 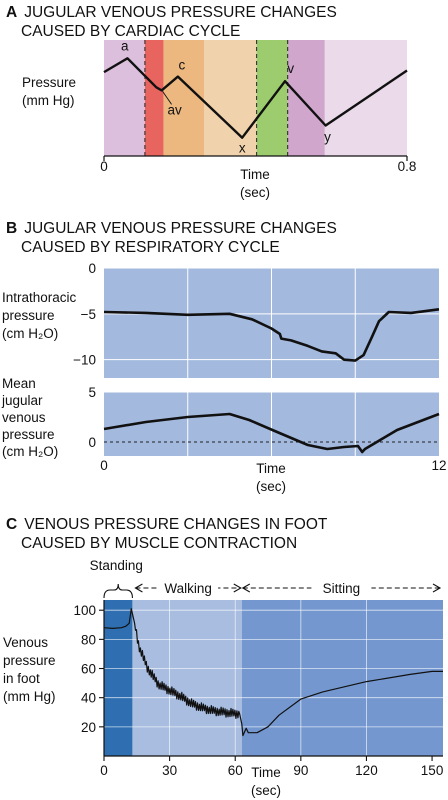 What do you see at coordinates (242, 148) in the screenshot?
I see `wave-label: x` at bounding box center [242, 148].